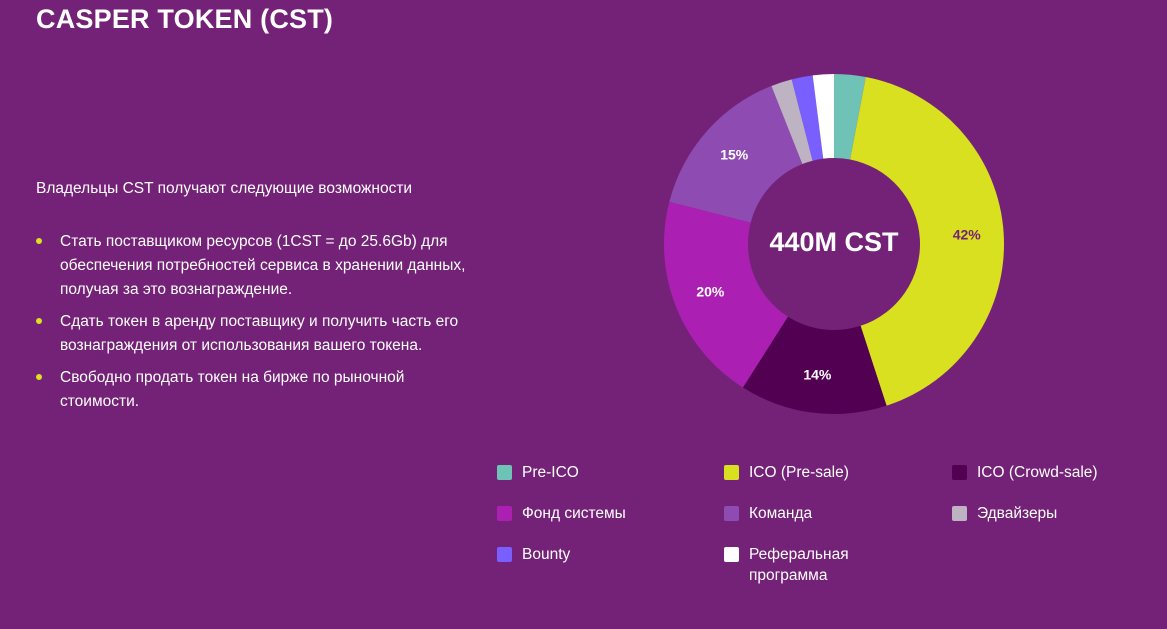 Image resolution: width=1167 pixels, height=629 pixels. Describe the element at coordinates (823, 116) in the screenshot. I see `chart-slice-реферальная-программа` at that location.